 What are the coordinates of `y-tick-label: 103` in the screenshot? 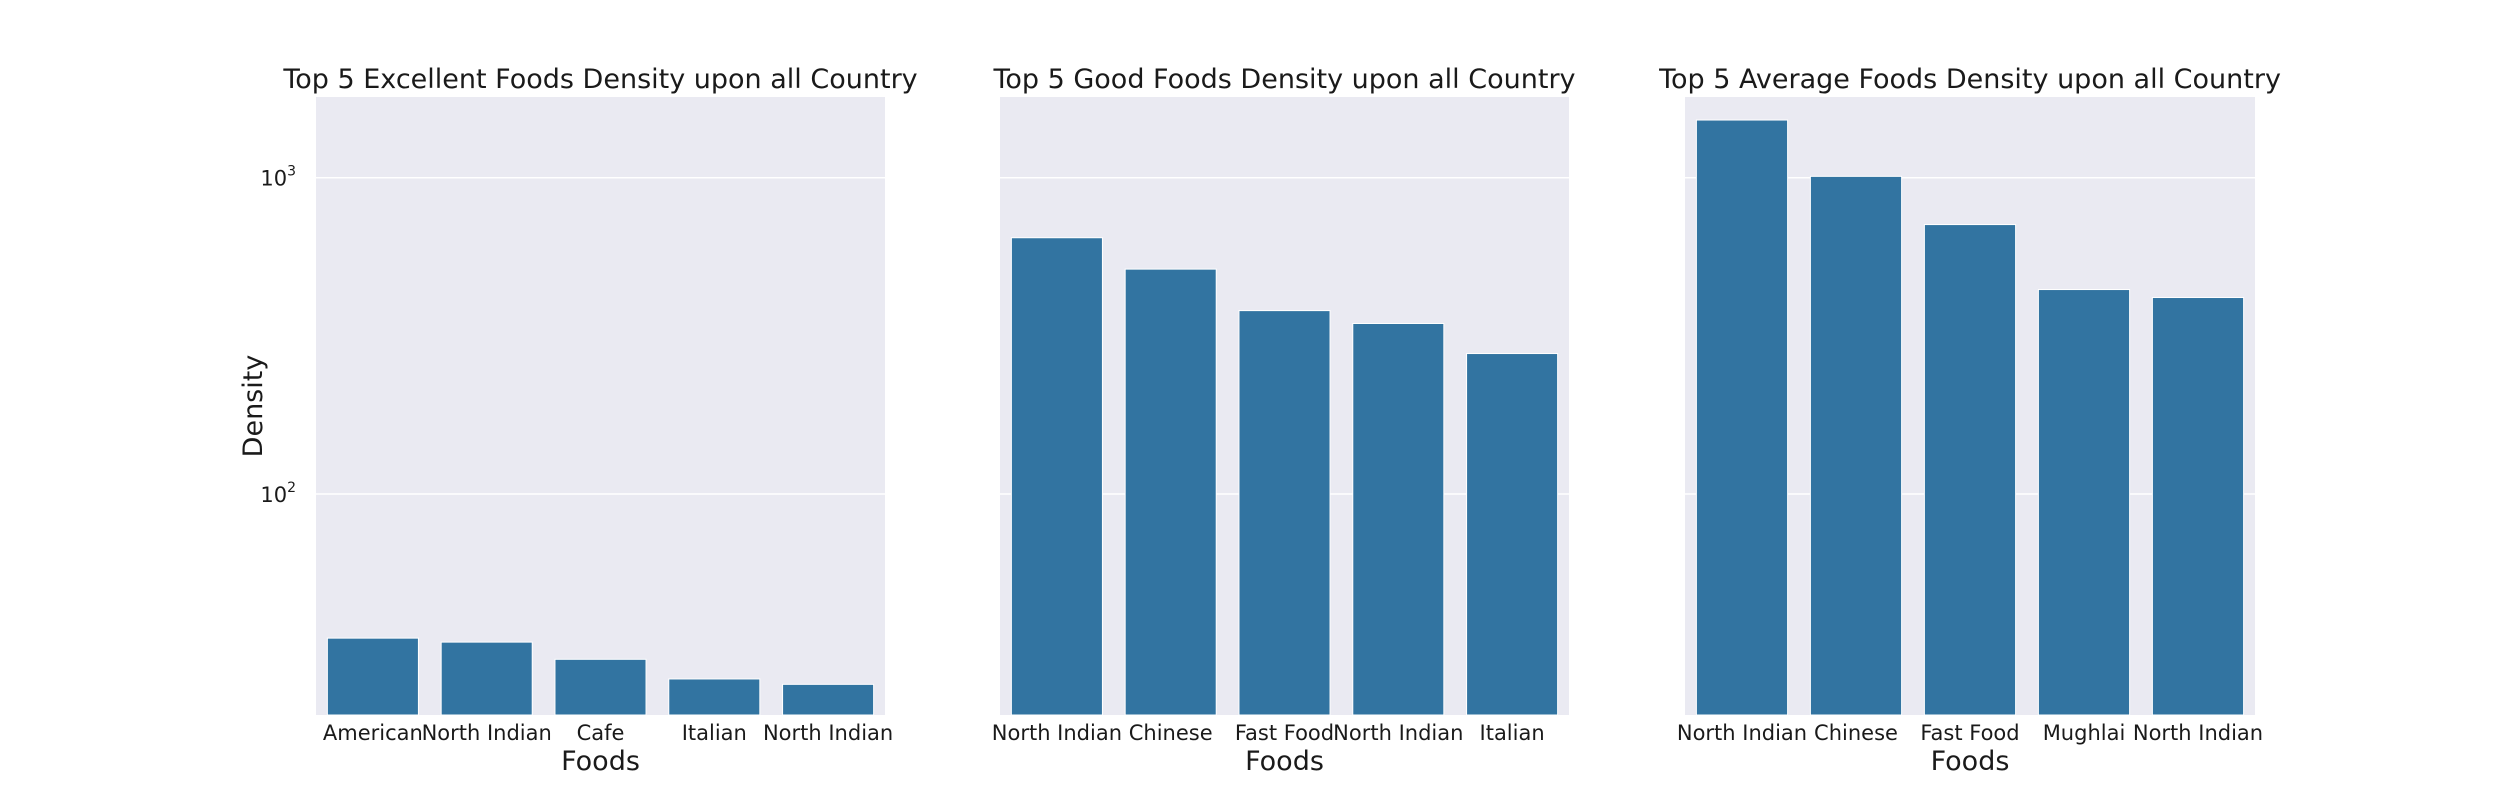 It's located at (278, 177).